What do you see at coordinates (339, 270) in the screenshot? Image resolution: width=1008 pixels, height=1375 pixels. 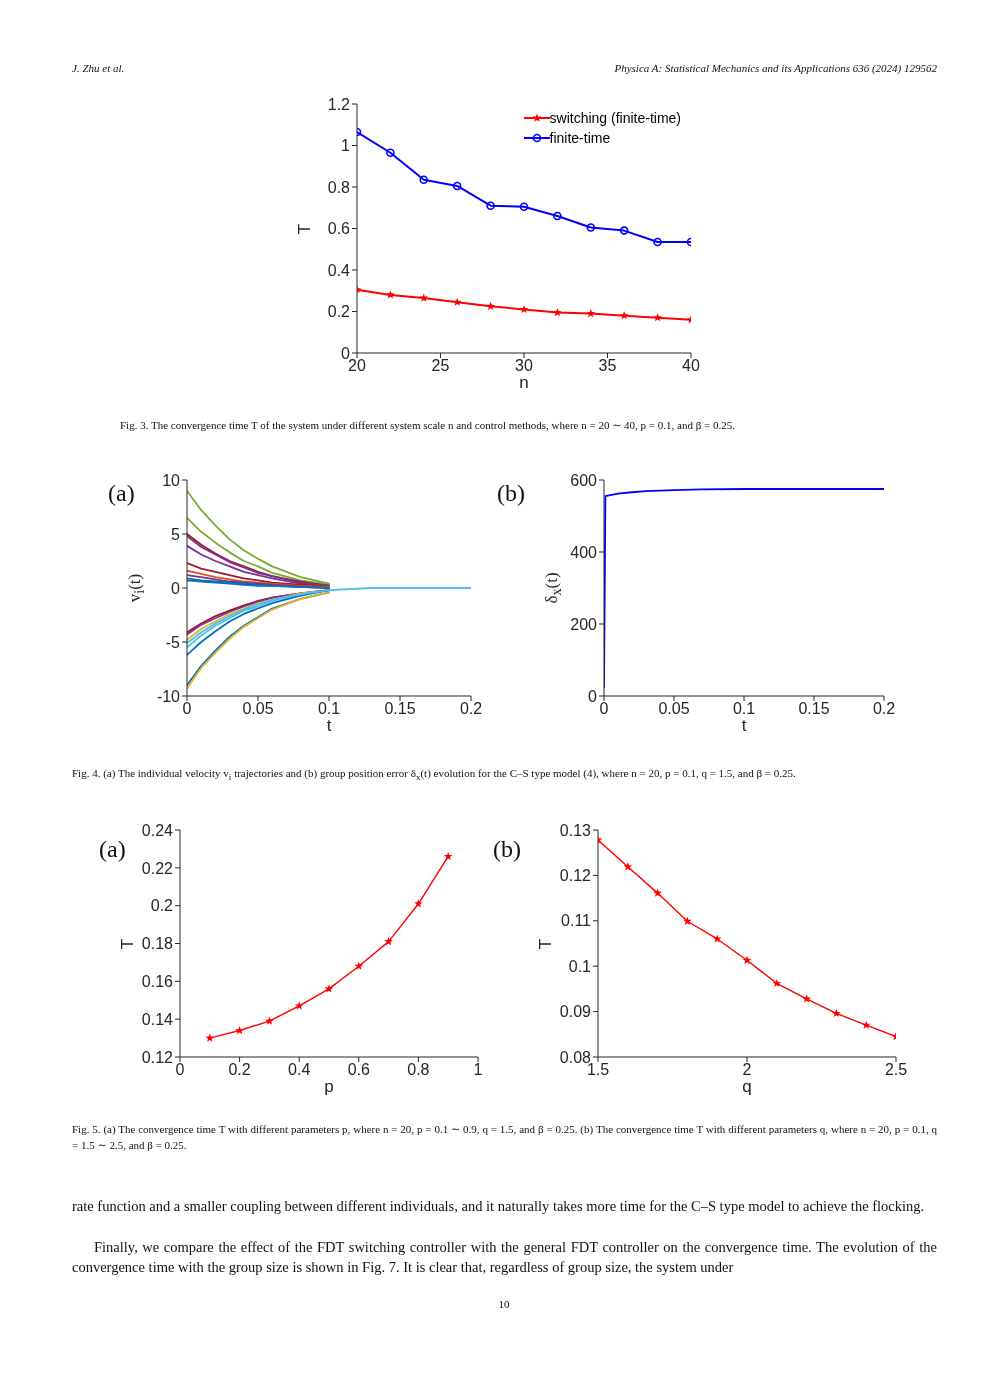 I see `y-tick-label: 0.4` at bounding box center [339, 270].